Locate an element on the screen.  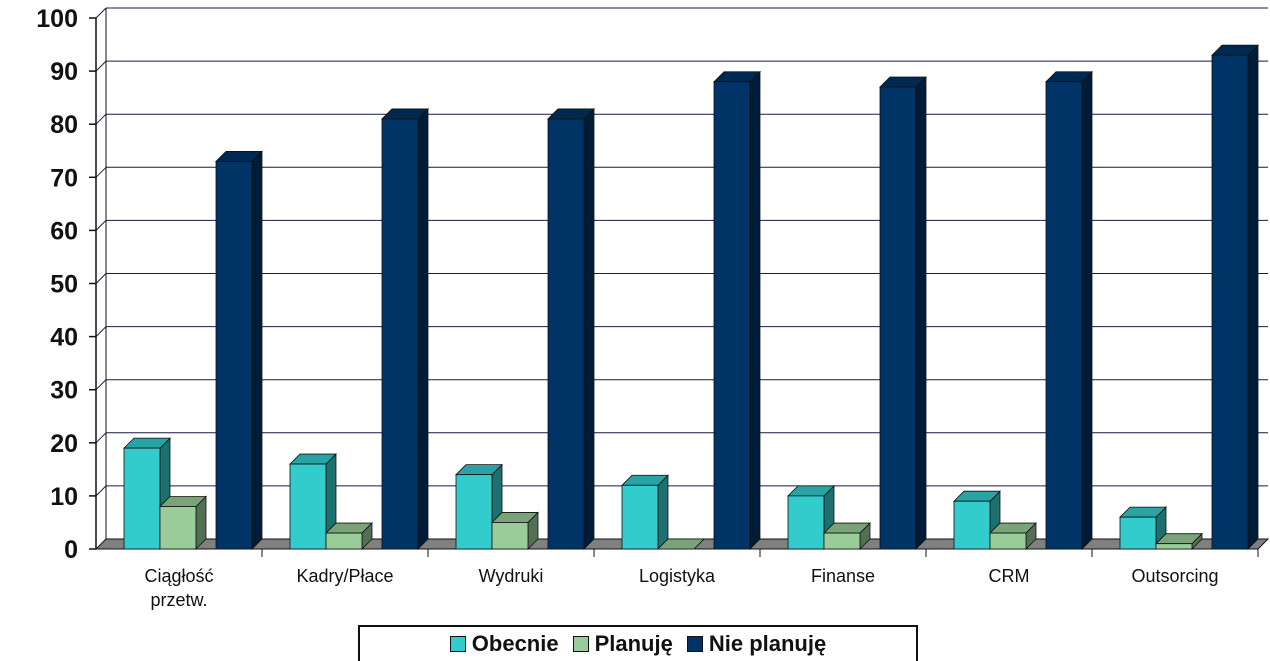
legend-item: Planuję is located at coordinates (622, 644).